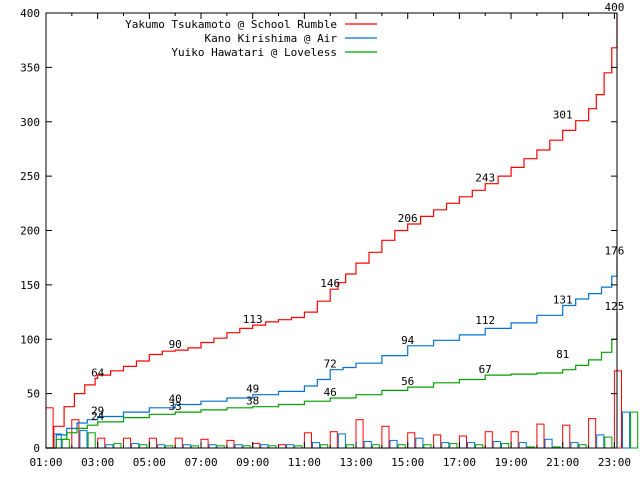 This screenshot has height=480, width=640. What do you see at coordinates (98, 372) in the screenshot?
I see `data-label: 64` at bounding box center [98, 372].